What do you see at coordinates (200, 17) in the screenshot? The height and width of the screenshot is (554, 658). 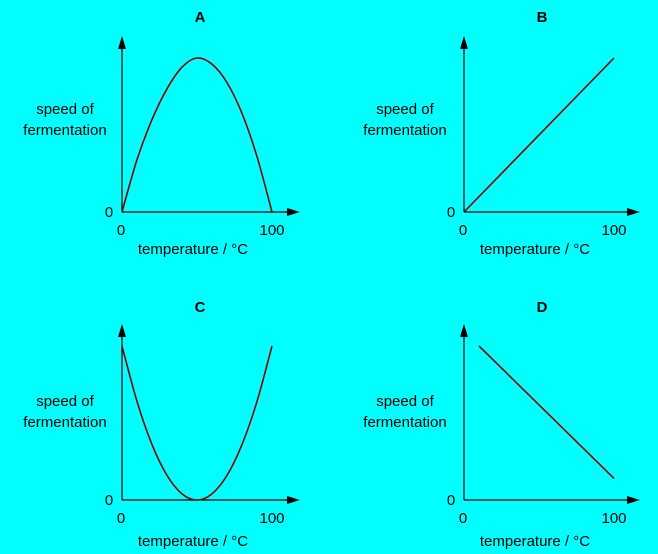 I see `chart-title: A` at bounding box center [200, 17].